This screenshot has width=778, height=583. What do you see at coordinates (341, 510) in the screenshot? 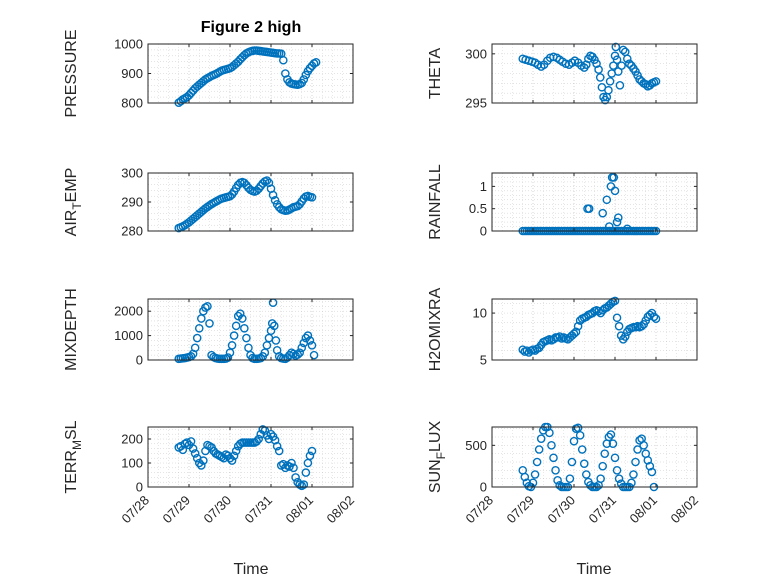
I see `terr-msl-x-tick-label: 08/02` at bounding box center [341, 510].